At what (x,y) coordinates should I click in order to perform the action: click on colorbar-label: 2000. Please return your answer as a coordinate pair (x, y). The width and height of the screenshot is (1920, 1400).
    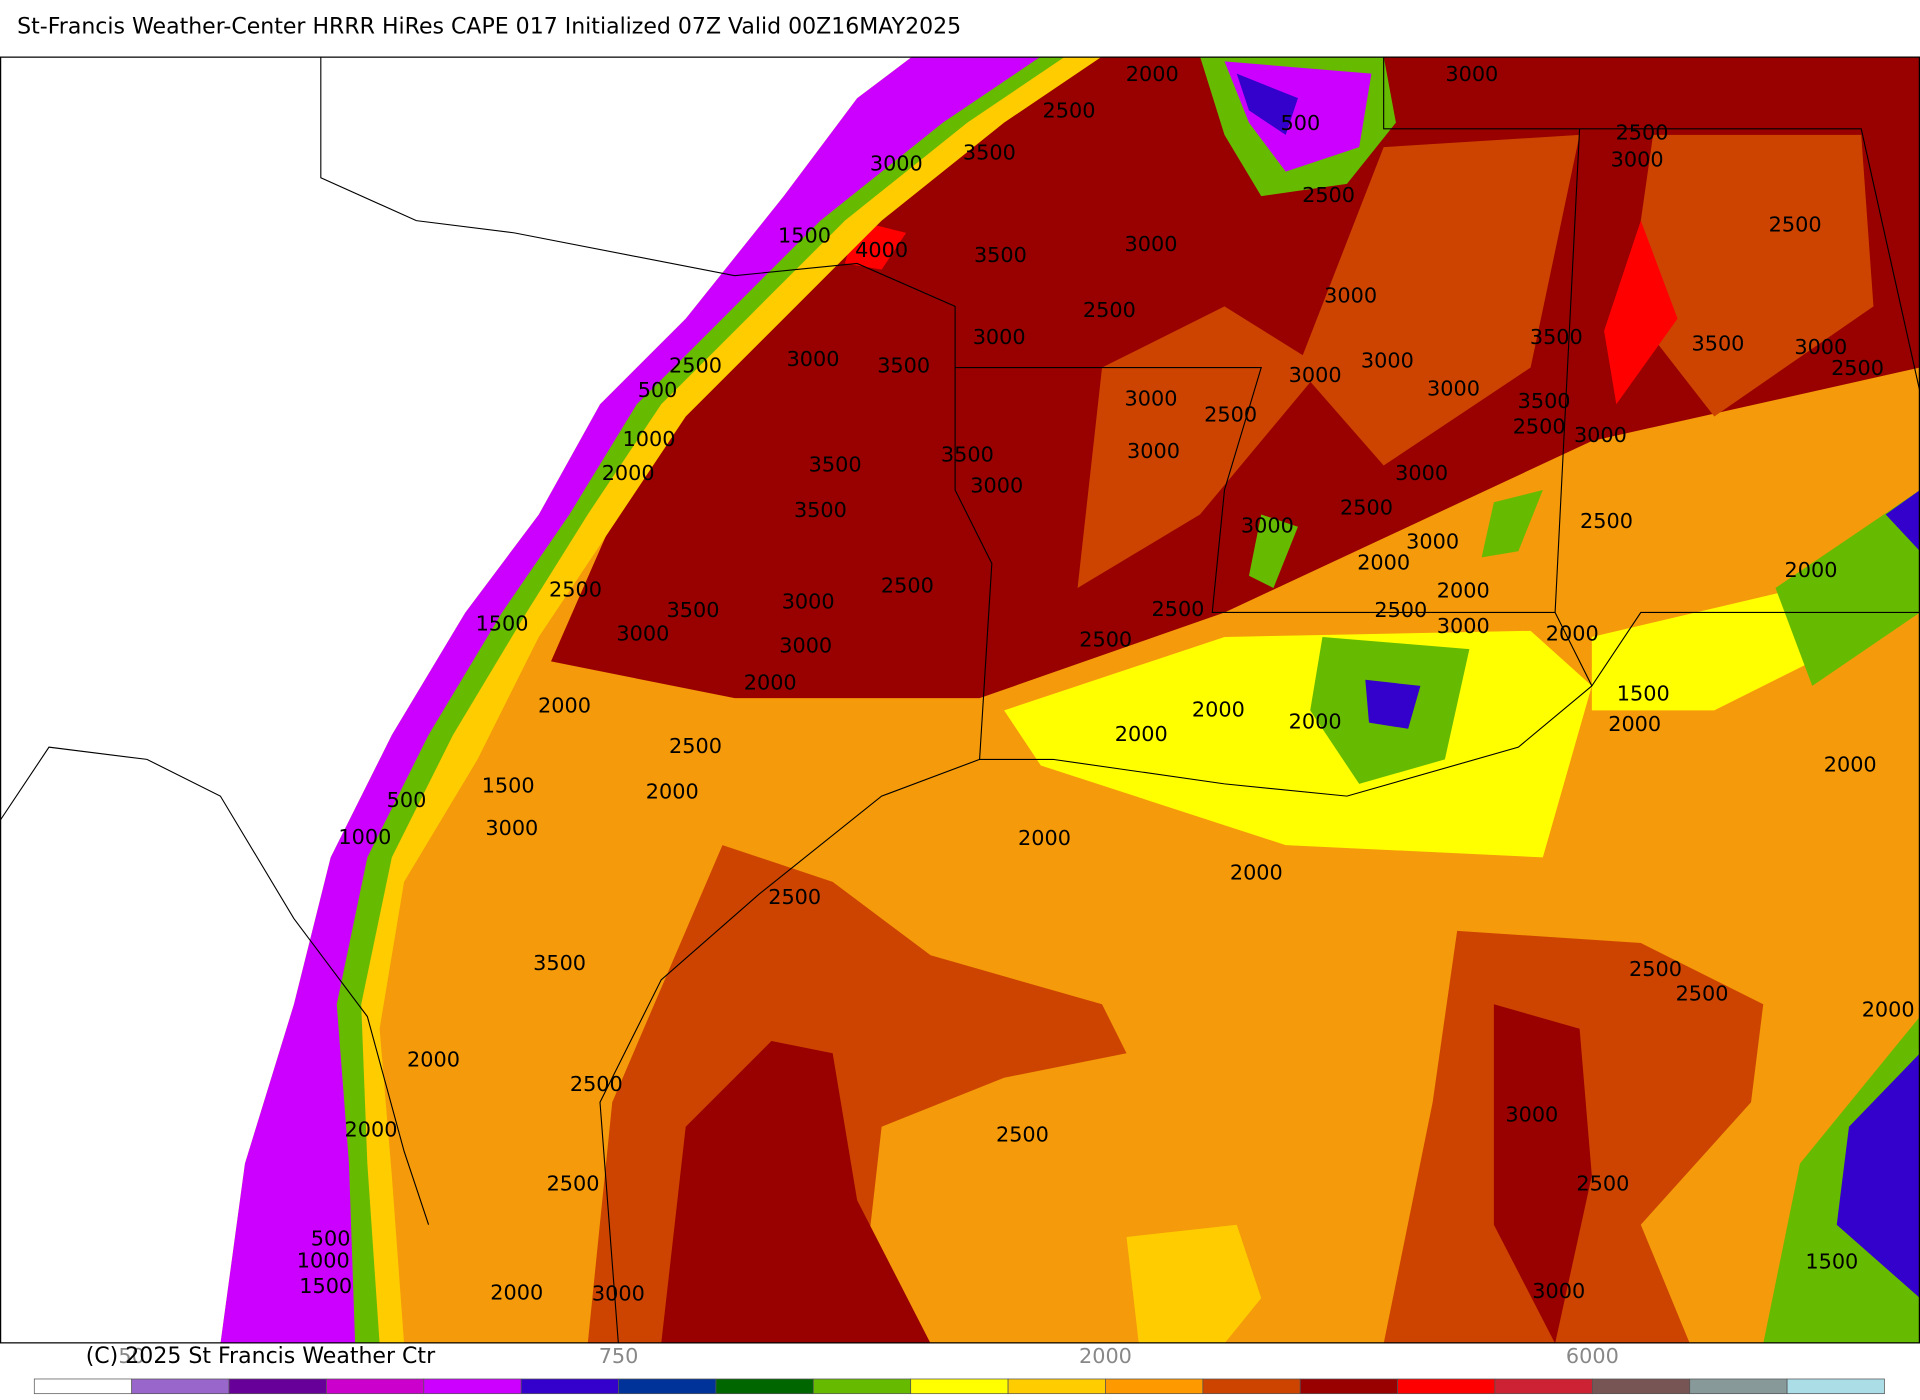
    Looking at the image, I should click on (1105, 1356).